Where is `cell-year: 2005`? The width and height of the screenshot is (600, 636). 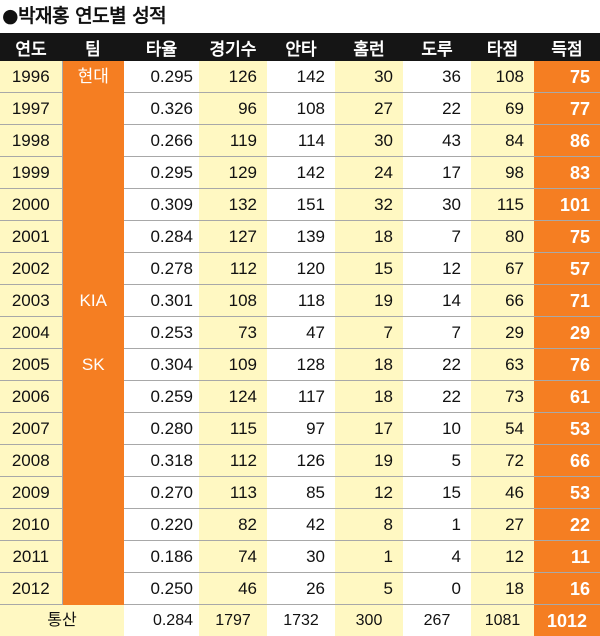
cell-year: 2005 is located at coordinates (31, 365).